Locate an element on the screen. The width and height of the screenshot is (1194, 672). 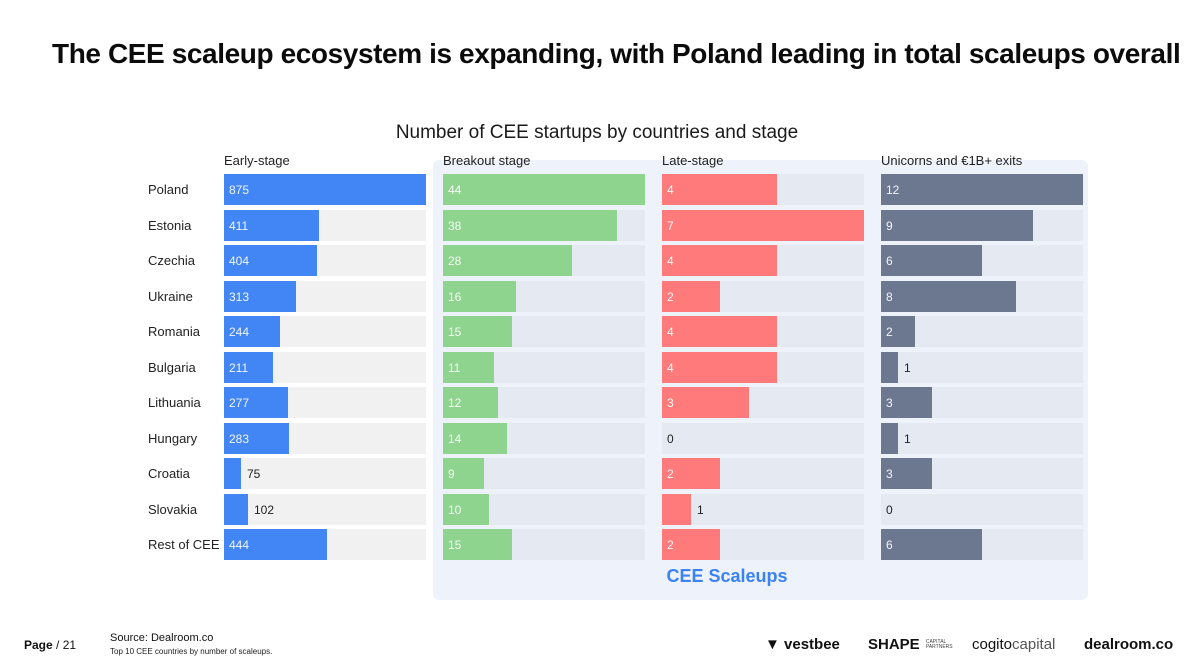
vestbee-icon: ▼ is located at coordinates (772, 644).